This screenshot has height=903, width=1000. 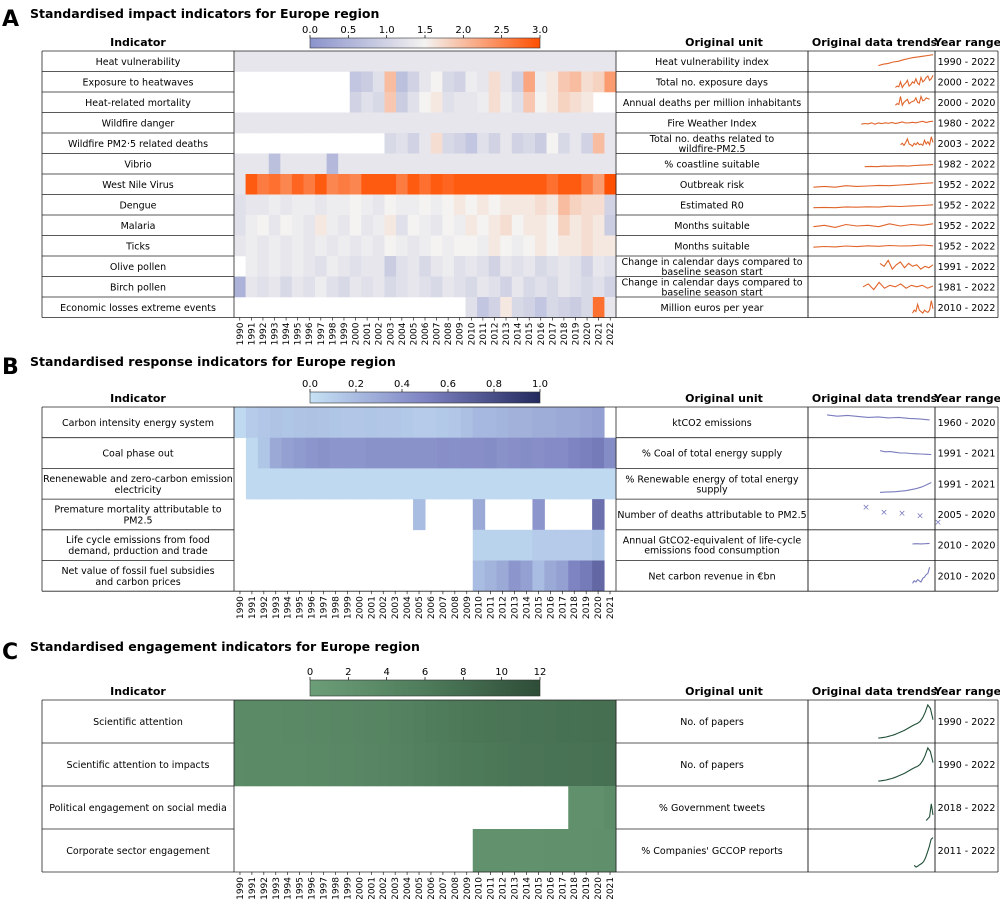 What do you see at coordinates (712, 423) in the screenshot?
I see `original-unit: ktCO2 emissions` at bounding box center [712, 423].